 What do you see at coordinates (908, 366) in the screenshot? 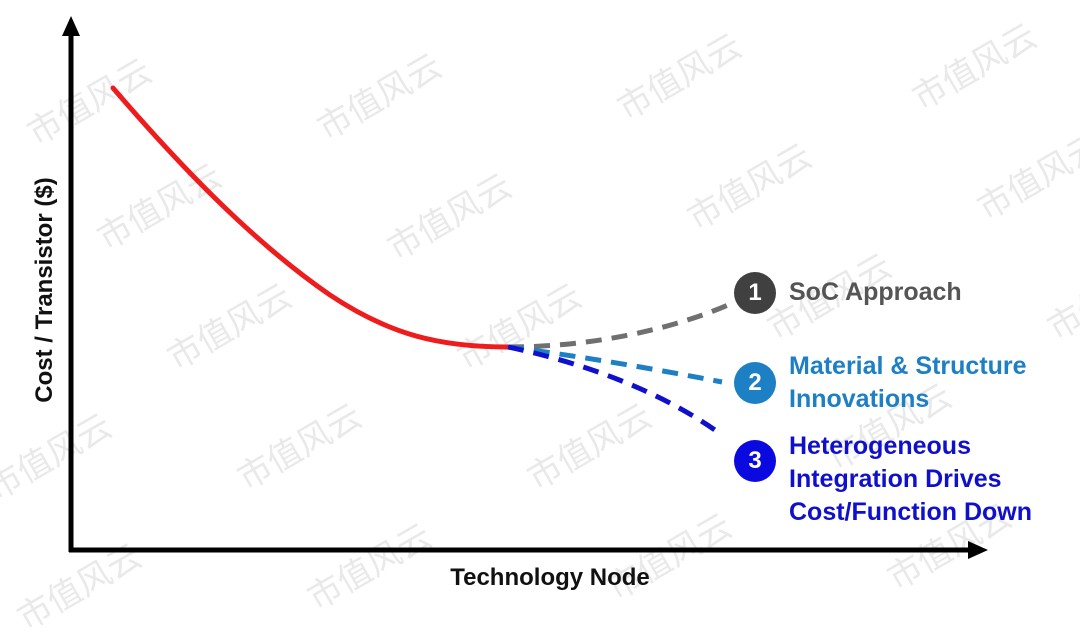
I see `branch-label-line: Material & Structure` at bounding box center [908, 366].